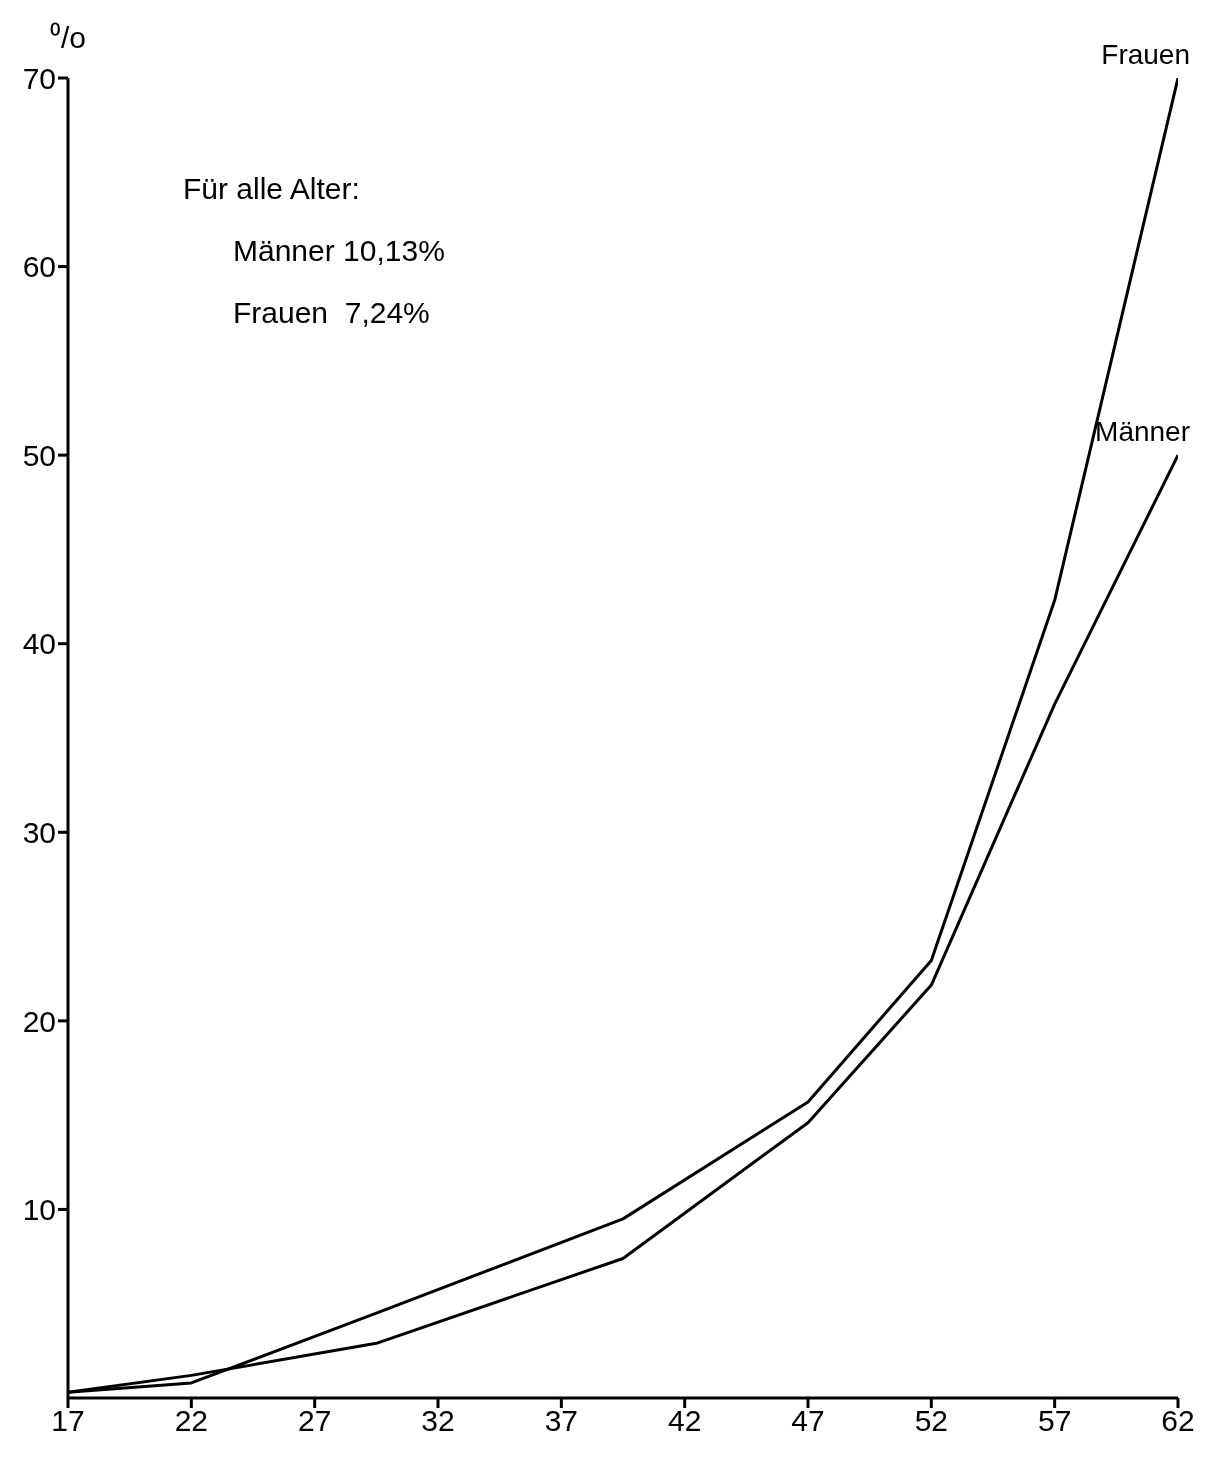 This screenshot has height=1464, width=1230. Describe the element at coordinates (191, 1421) in the screenshot. I see `x-tick-label: 22` at that location.